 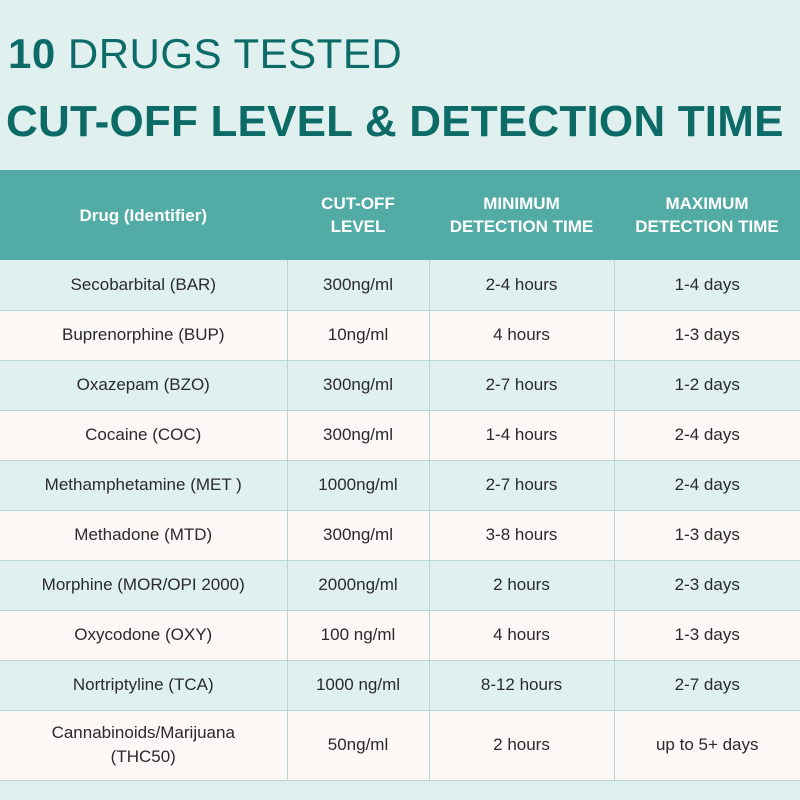 I want to click on drug-cell: Cocaine (COC), so click(x=144, y=435).